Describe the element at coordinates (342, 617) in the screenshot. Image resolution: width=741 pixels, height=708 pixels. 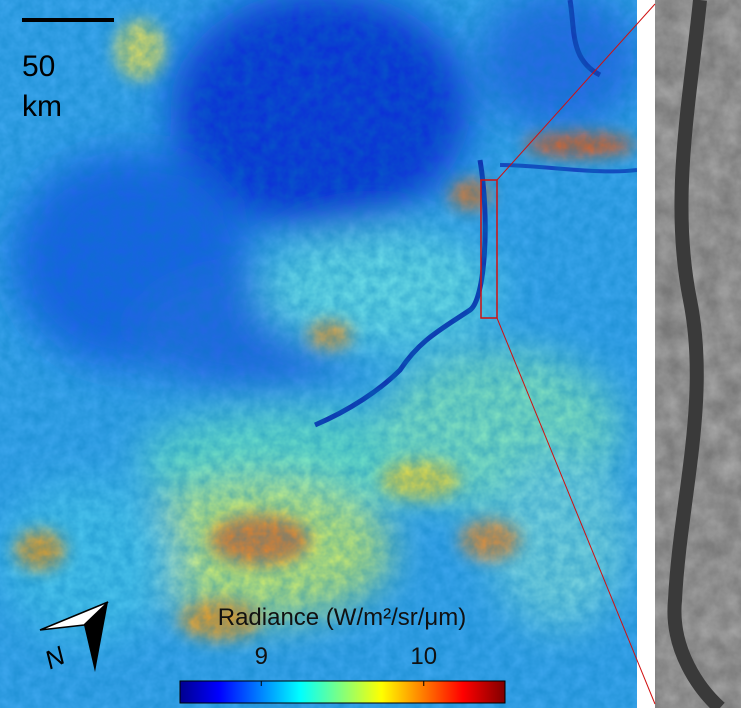
I see `colorbar-title: Radiance (W/m²/sr/μm)` at that location.